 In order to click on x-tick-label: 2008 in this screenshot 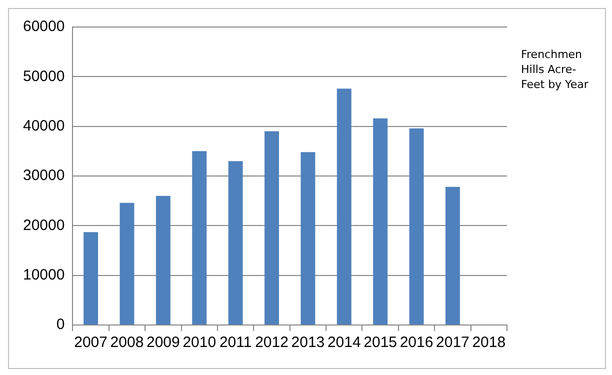, I will do `click(127, 343)`.